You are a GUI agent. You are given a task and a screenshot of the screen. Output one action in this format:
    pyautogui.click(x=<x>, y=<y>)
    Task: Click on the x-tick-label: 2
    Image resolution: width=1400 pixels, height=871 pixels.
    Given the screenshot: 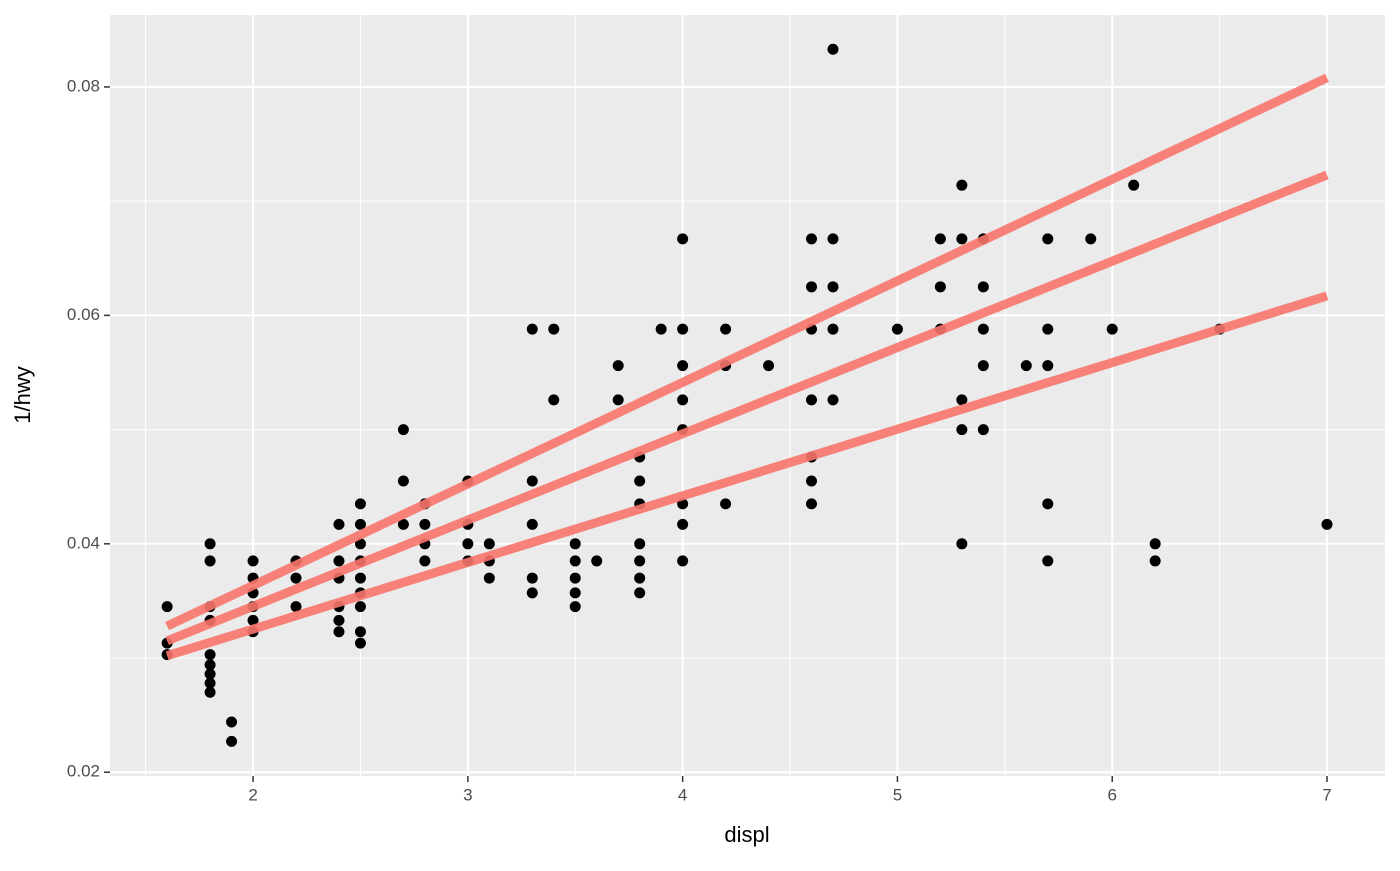 What is the action you would take?
    pyautogui.click(x=252, y=794)
    